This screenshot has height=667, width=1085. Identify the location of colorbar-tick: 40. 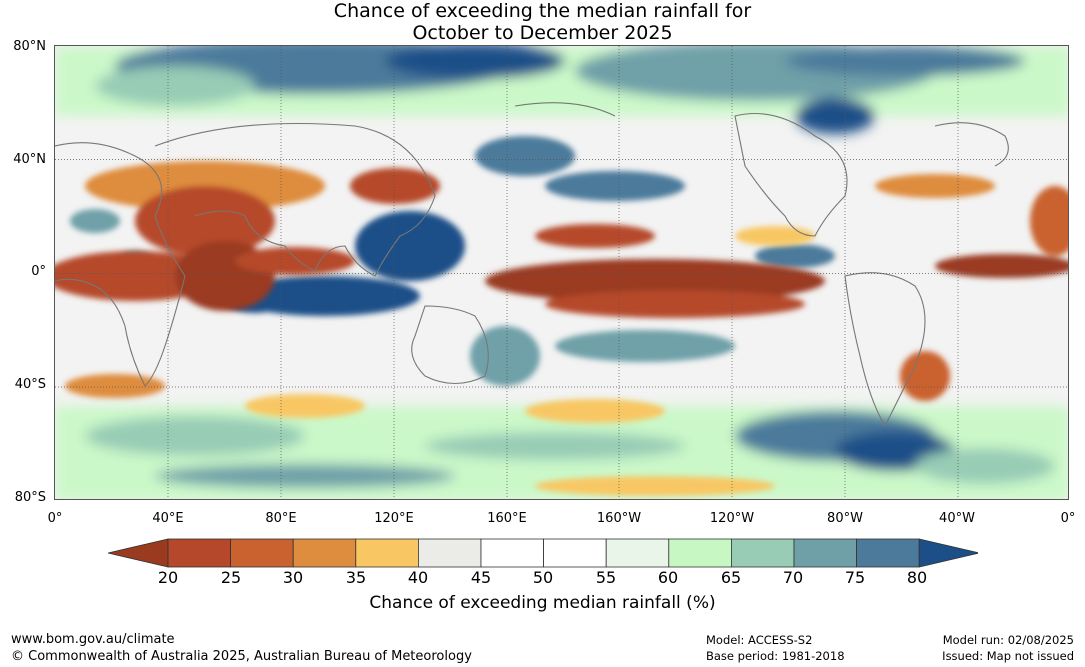
(418, 577).